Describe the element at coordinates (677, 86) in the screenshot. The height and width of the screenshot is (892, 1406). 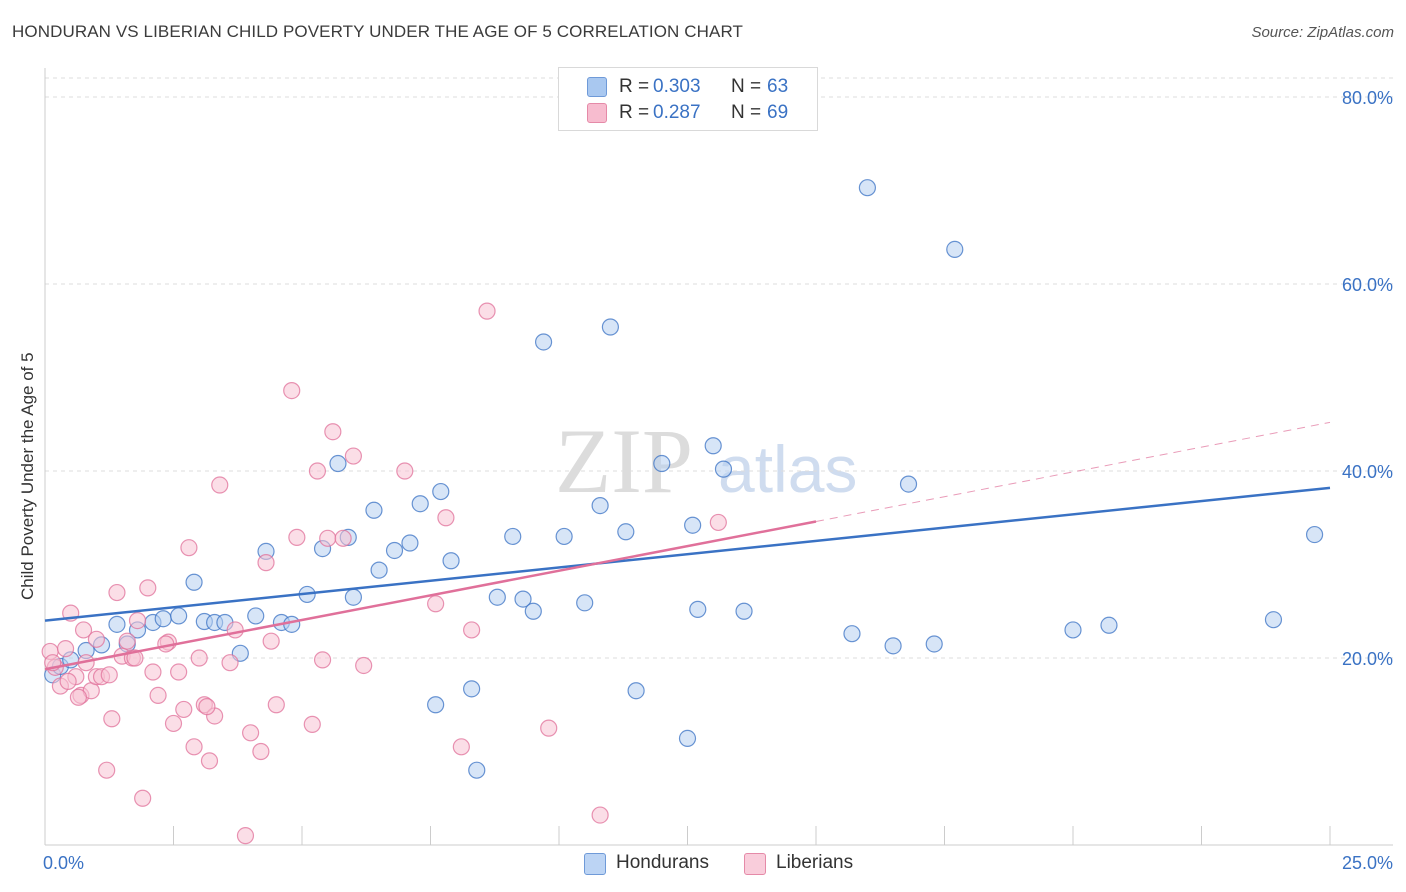
I see `legend-r-value: 0.303` at that location.